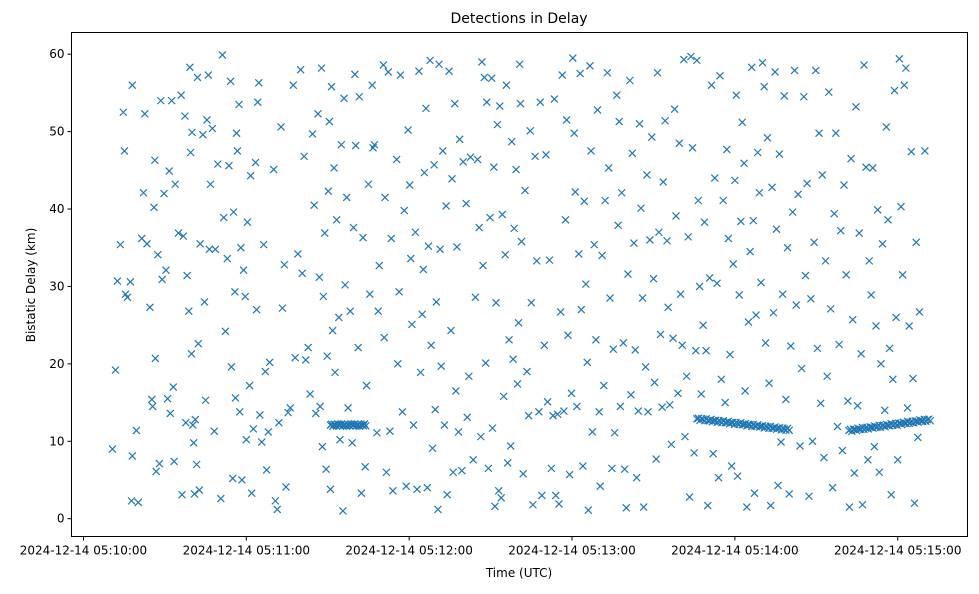  What do you see at coordinates (61, 519) in the screenshot?
I see `y-tick-label: 0` at bounding box center [61, 519].